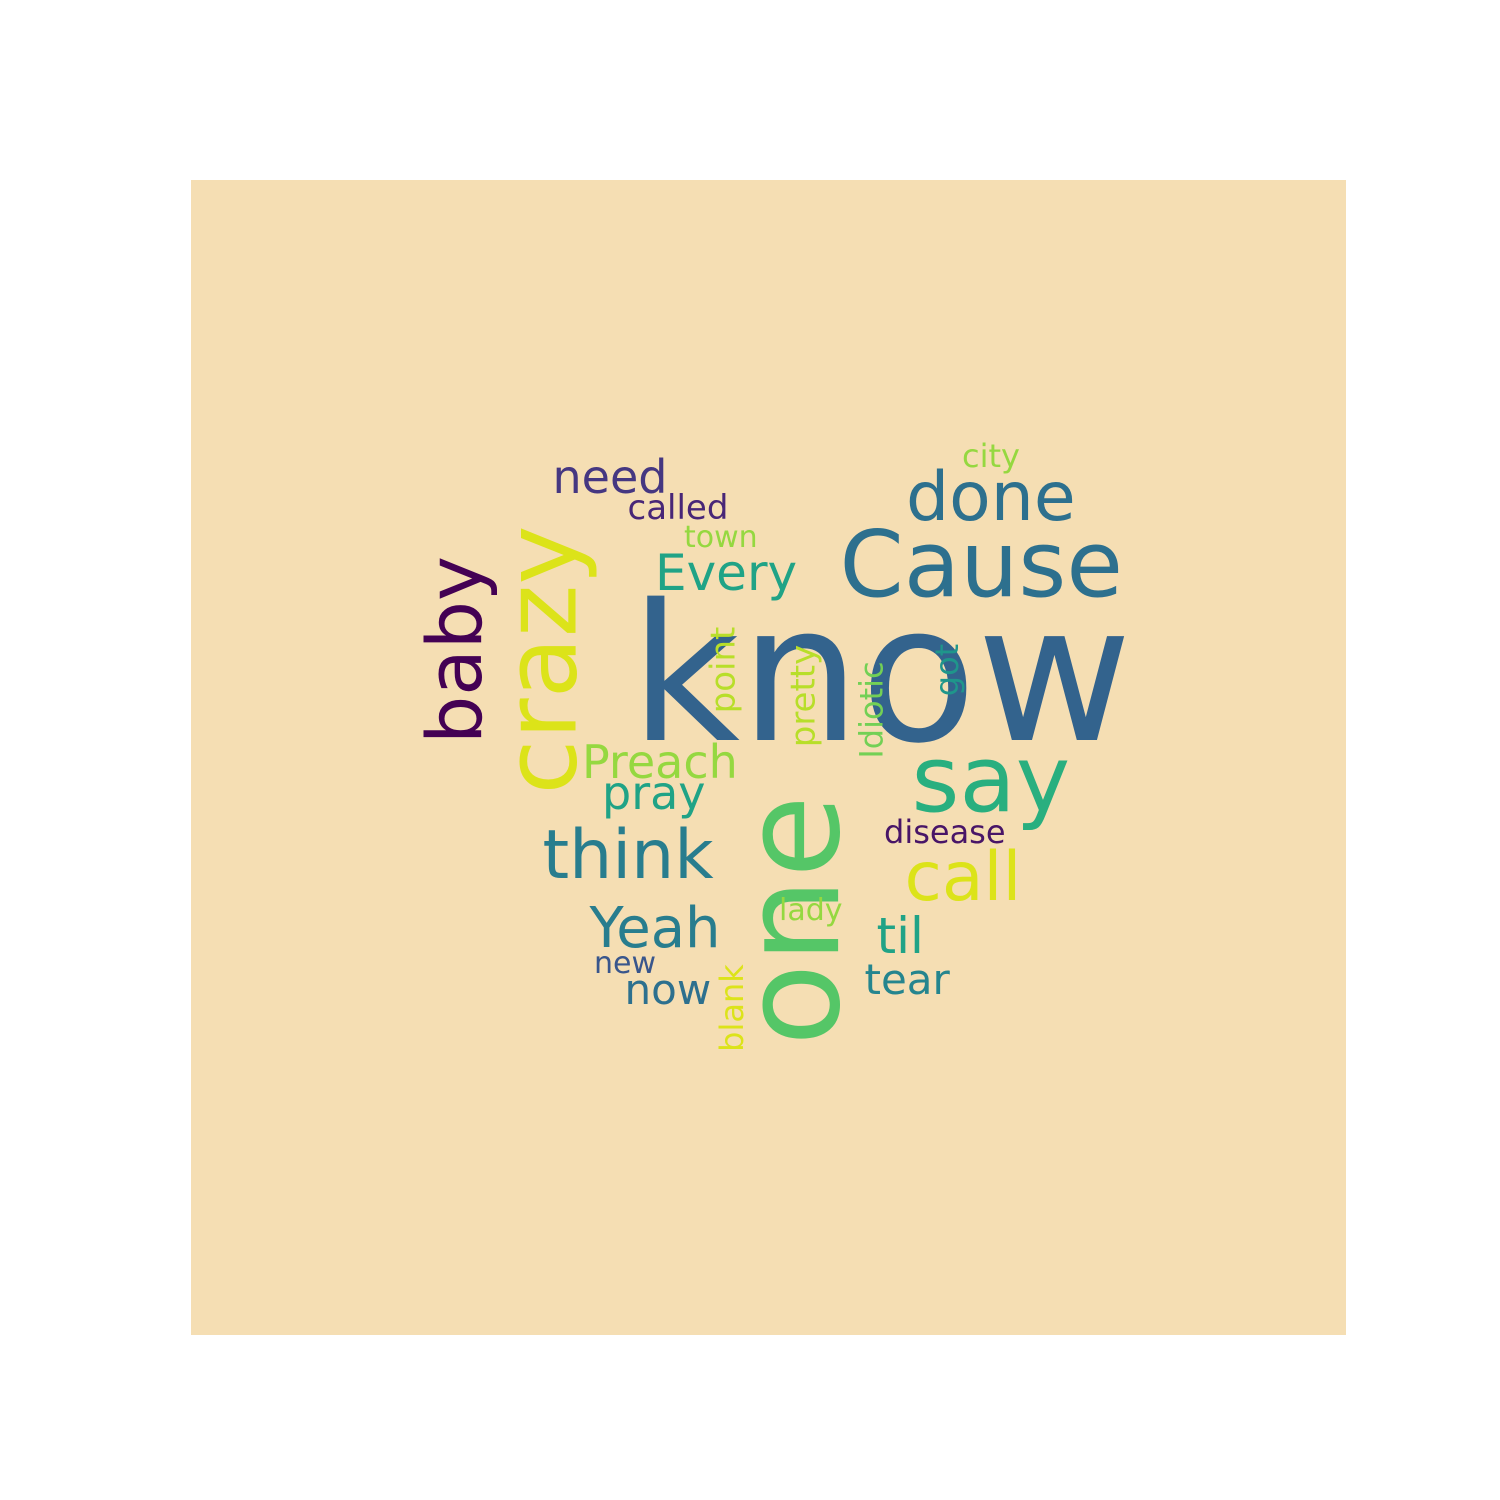  What do you see at coordinates (945, 832) in the screenshot?
I see `word-disease: disease` at bounding box center [945, 832].